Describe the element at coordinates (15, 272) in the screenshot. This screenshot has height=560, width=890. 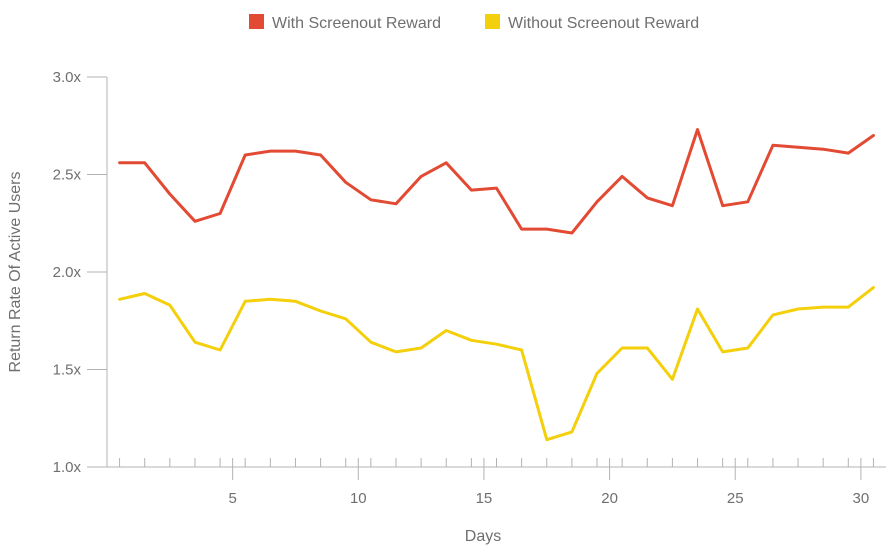
I see `y-axis-title: Return Rate Of Active Users` at that location.